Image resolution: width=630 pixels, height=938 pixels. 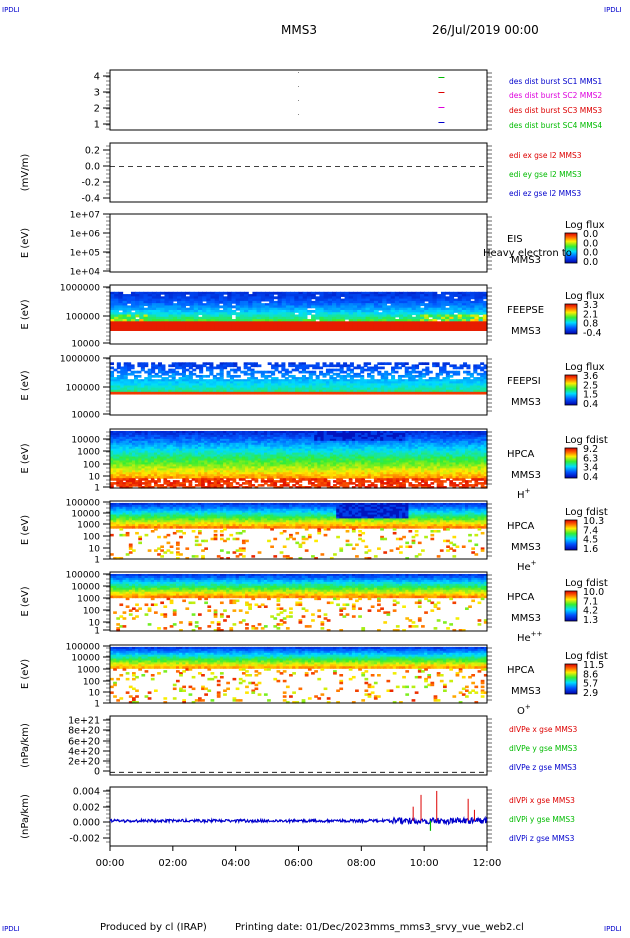 I want to click on tick-label: -0.4, so click(x=90, y=199).